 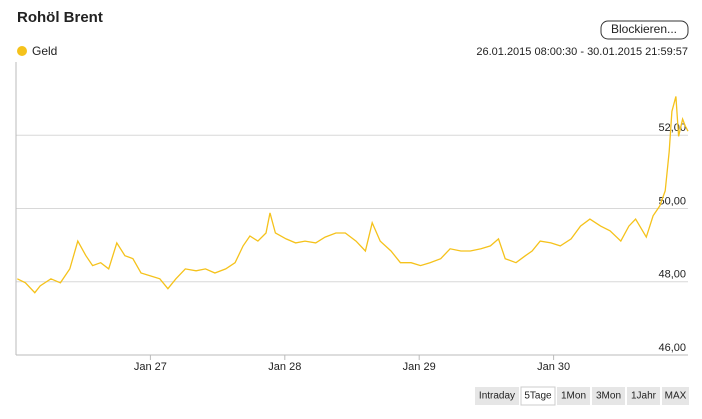 I want to click on range-button: 1Jahr, so click(x=643, y=396).